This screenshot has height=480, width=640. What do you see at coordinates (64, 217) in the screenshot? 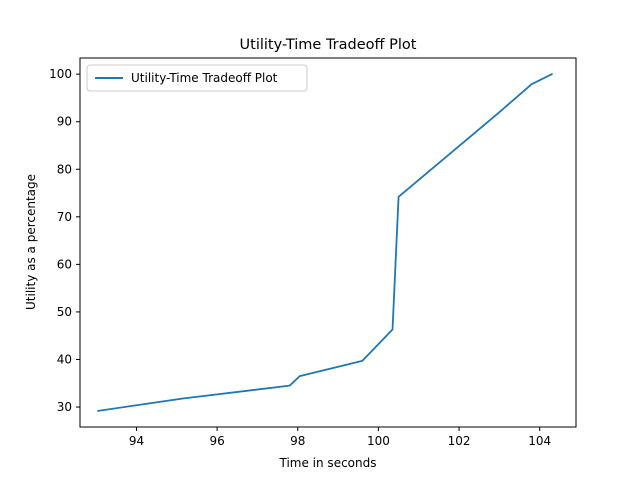
I see `y-tick-label: 70` at bounding box center [64, 217].